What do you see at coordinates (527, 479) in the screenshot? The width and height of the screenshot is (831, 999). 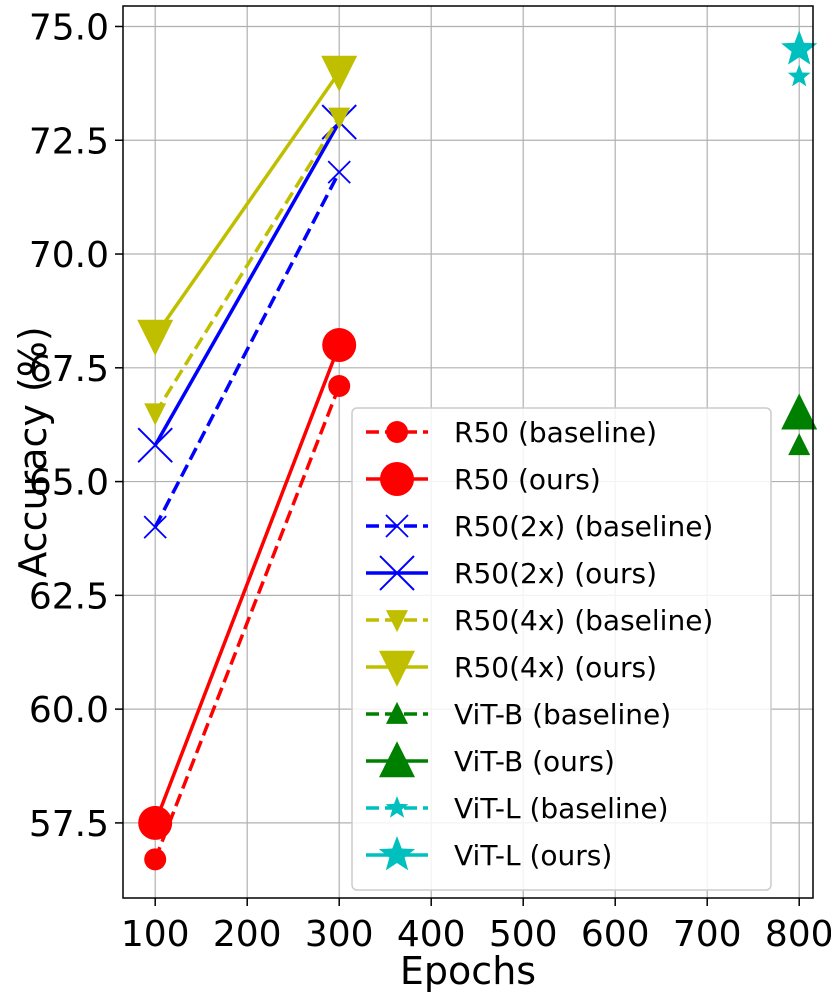 I see `legend-label: R50 (ours)` at bounding box center [527, 479].